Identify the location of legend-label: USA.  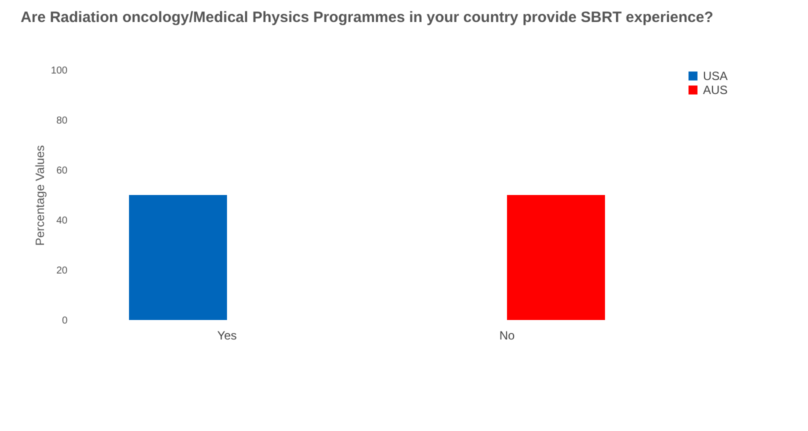
(715, 76).